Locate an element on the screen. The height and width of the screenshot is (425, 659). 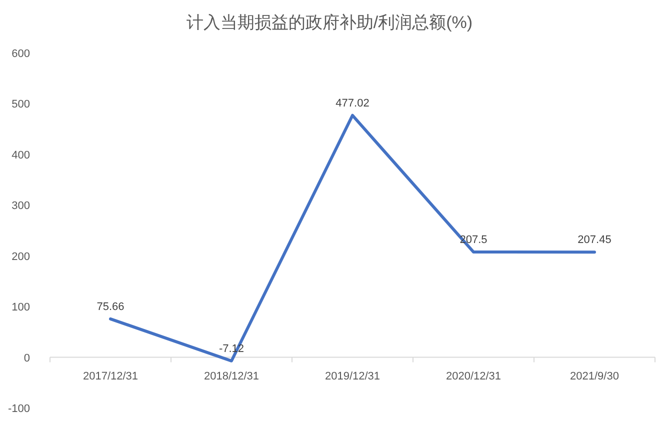
y-tick-label: 200 is located at coordinates (21, 256).